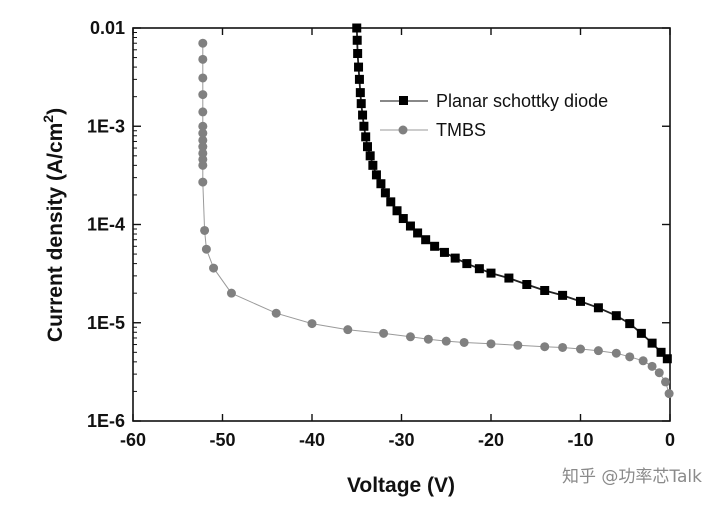  I want to click on legend-entry-planar: Planar schottky diode, so click(494, 101).